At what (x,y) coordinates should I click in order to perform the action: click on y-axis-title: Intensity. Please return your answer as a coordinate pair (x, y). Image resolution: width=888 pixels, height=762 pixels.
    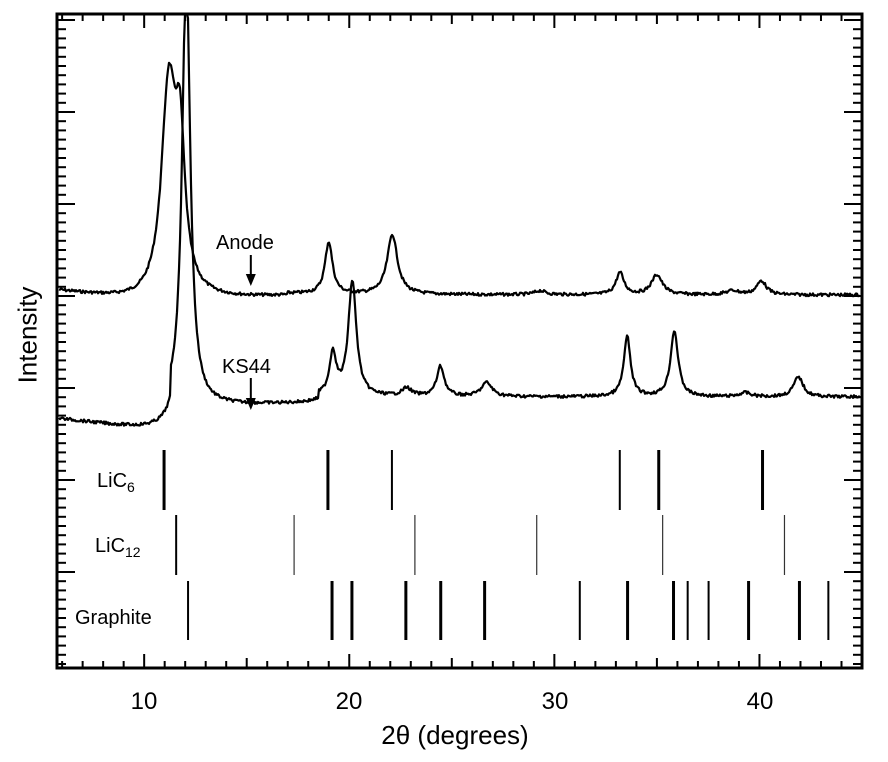
    Looking at the image, I should click on (27, 335).